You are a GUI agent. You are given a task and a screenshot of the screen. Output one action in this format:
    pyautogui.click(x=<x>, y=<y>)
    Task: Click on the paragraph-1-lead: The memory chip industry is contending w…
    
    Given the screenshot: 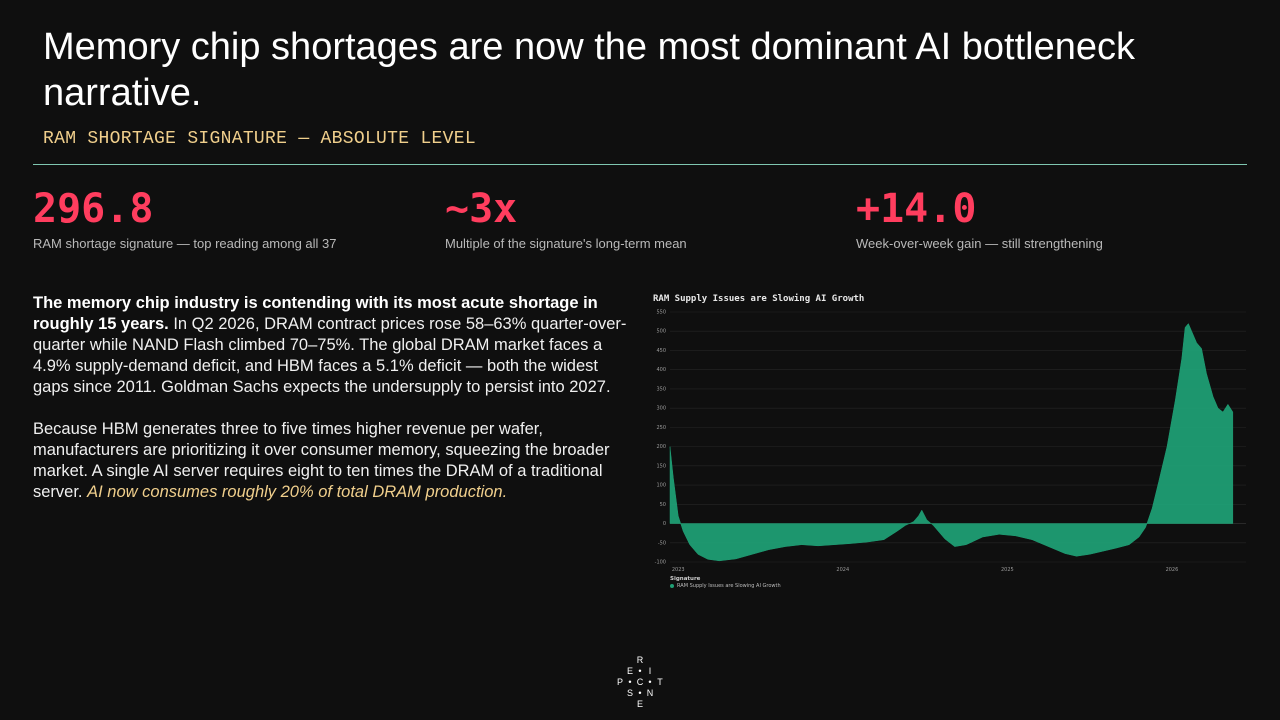 What is the action you would take?
    pyautogui.click(x=315, y=313)
    